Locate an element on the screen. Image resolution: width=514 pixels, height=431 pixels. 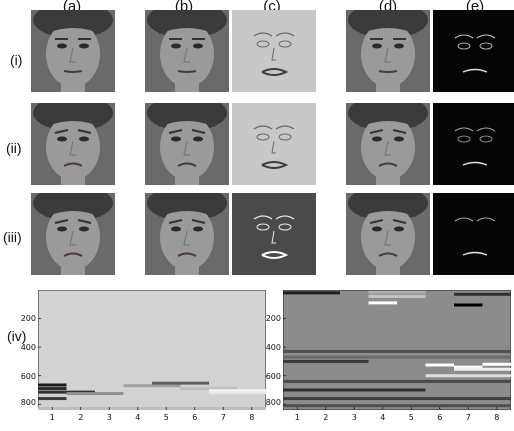
image-ii-d is located at coordinates (388, 140).